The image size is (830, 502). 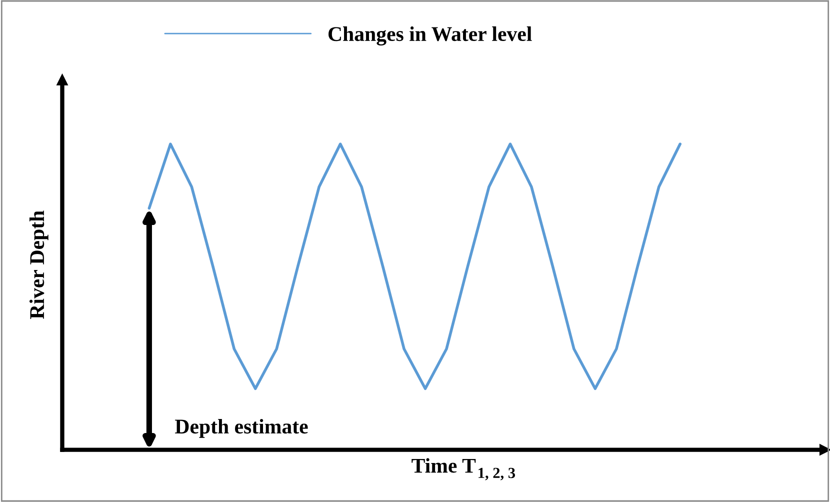 What do you see at coordinates (38, 264) in the screenshot?
I see `y-axis-title: River Depth` at bounding box center [38, 264].